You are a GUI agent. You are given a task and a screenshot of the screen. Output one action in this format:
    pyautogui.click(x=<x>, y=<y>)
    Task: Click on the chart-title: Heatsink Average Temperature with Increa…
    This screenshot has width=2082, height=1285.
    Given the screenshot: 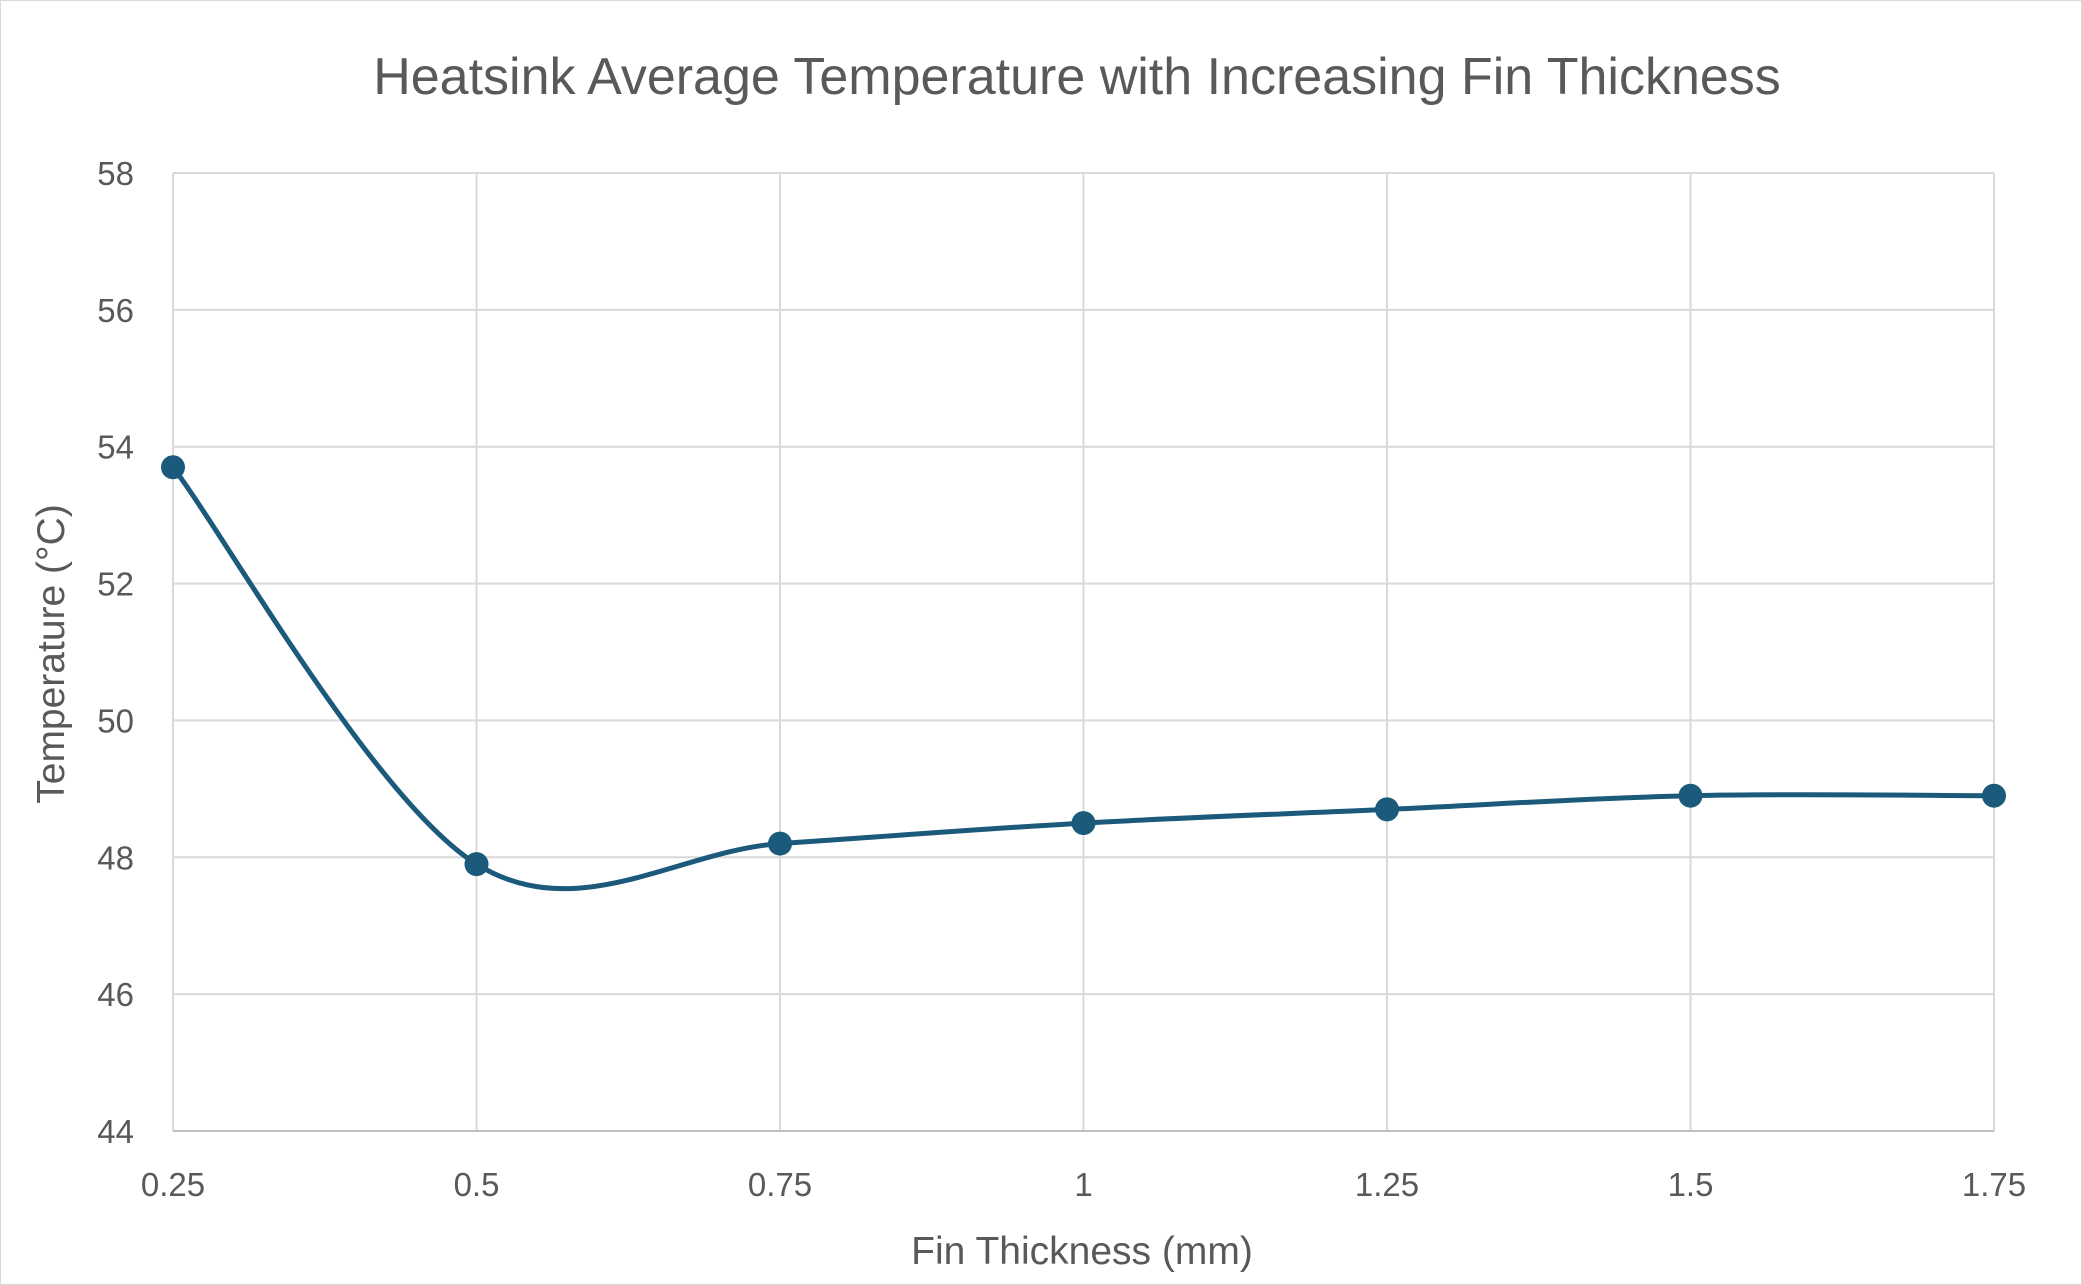 What is the action you would take?
    pyautogui.click(x=1077, y=77)
    